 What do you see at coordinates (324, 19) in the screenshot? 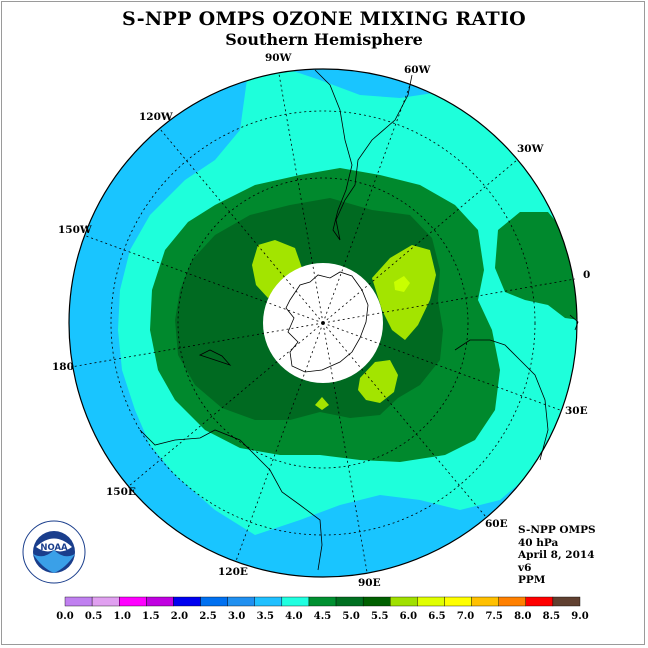
I see `map-title: S-NPP OMPS OZONE MIXING RATIO` at bounding box center [324, 19].